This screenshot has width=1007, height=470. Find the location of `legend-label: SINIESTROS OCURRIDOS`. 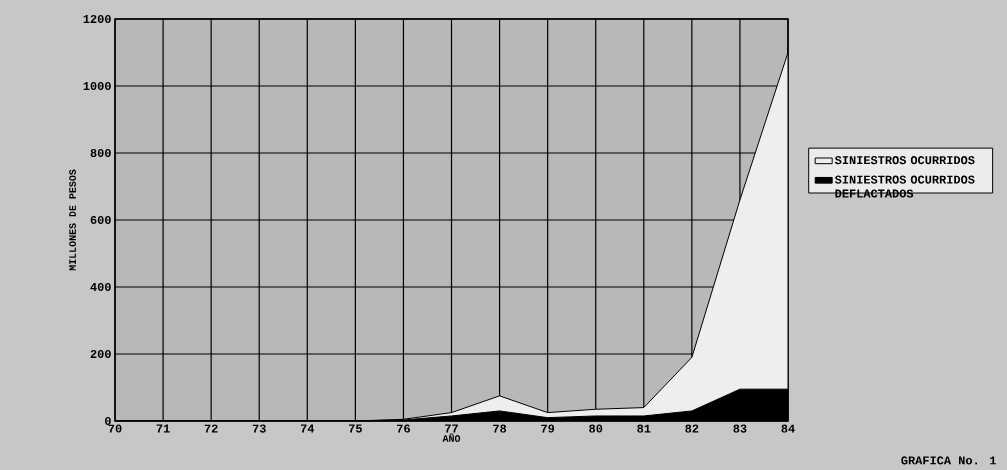

legend-label: SINIESTROS OCURRIDOS is located at coordinates (904, 160).